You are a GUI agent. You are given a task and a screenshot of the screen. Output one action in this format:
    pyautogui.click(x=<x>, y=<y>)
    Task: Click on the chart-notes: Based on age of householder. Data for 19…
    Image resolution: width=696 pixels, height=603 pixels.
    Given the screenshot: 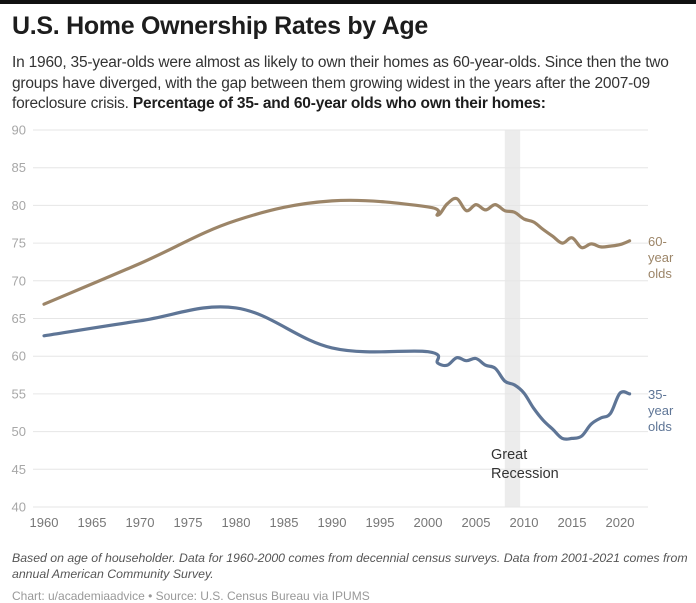 What is the action you would take?
    pyautogui.click(x=352, y=566)
    